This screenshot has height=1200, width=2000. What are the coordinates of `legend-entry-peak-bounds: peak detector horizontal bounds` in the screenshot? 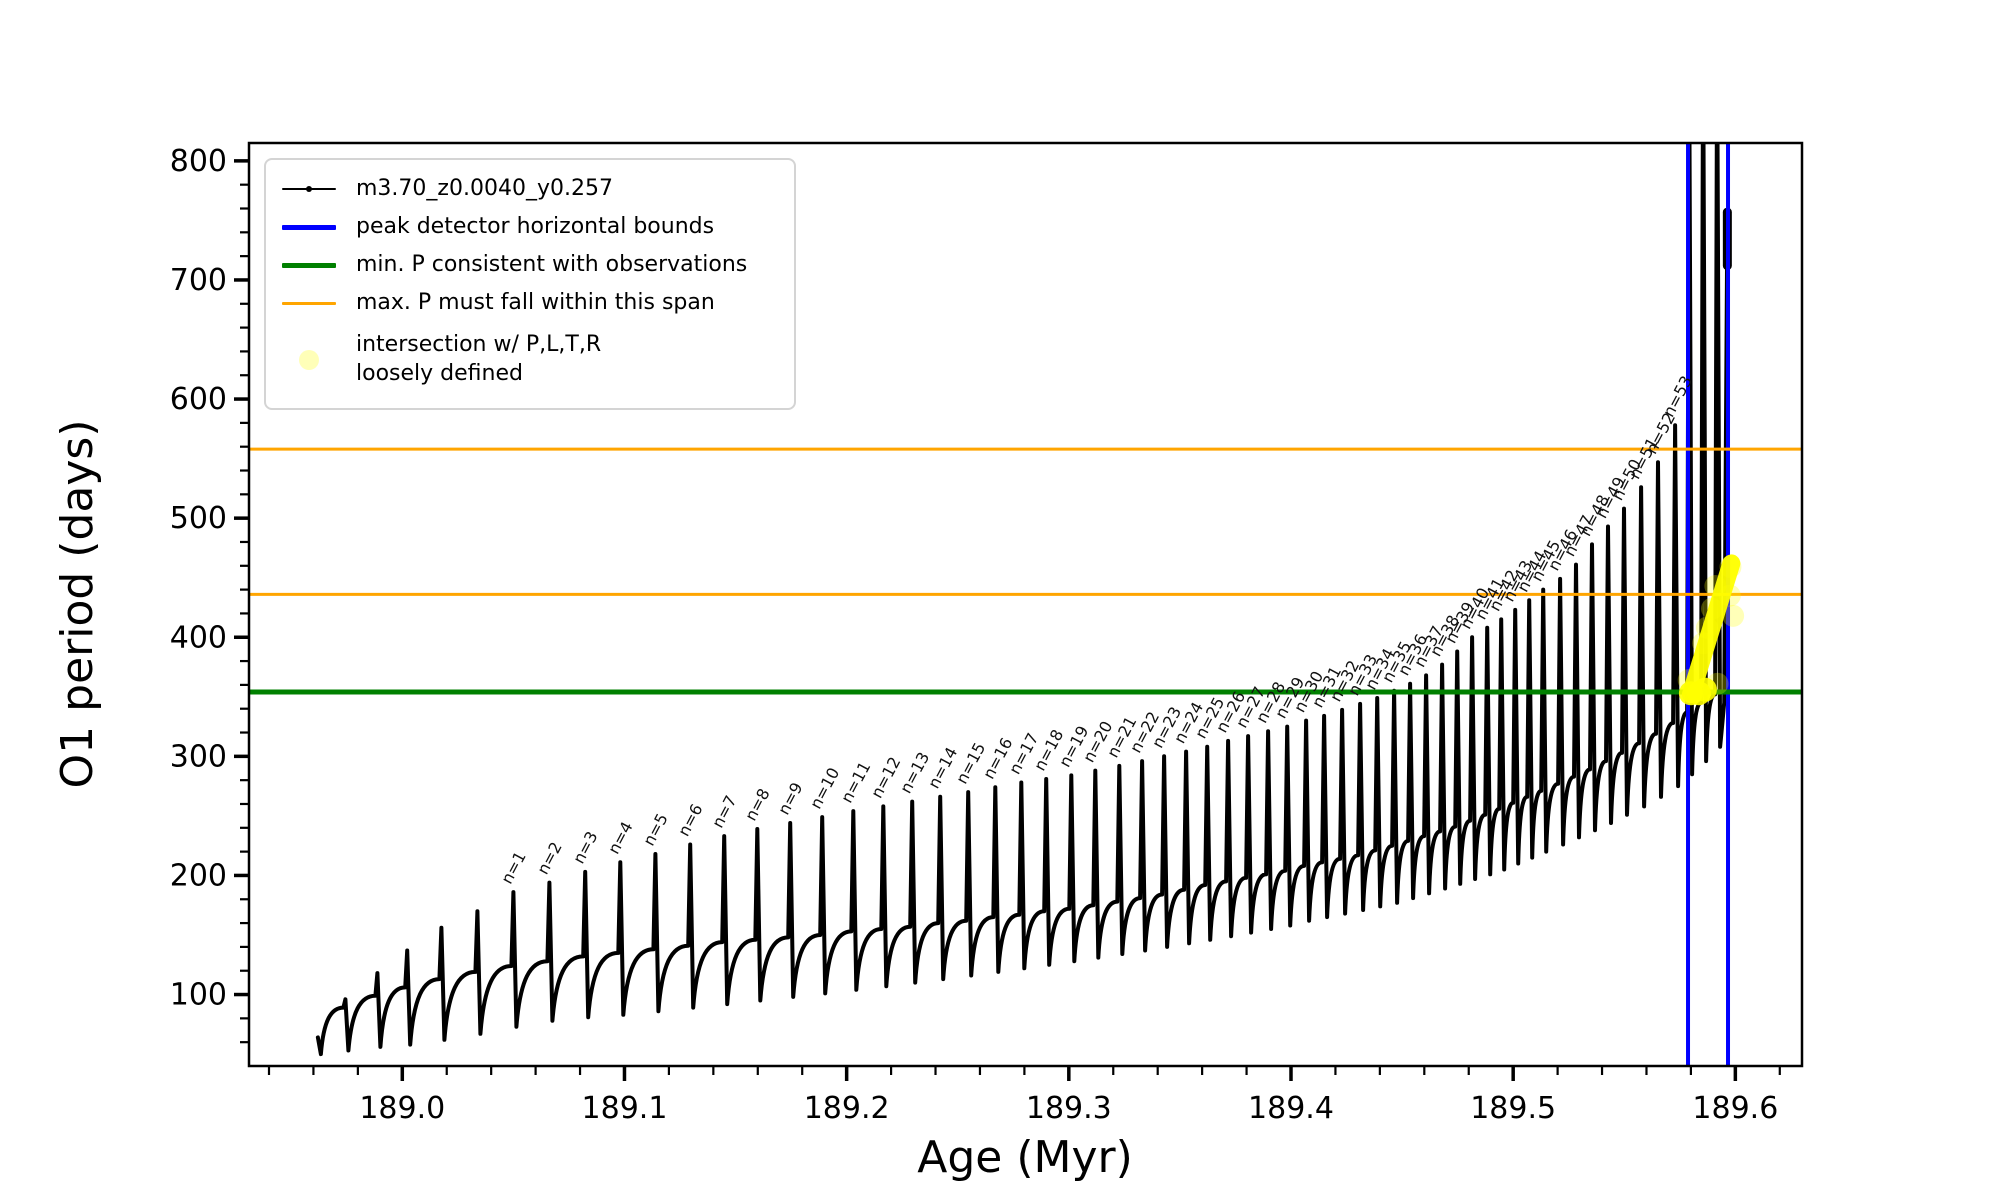 It's located at (530, 227).